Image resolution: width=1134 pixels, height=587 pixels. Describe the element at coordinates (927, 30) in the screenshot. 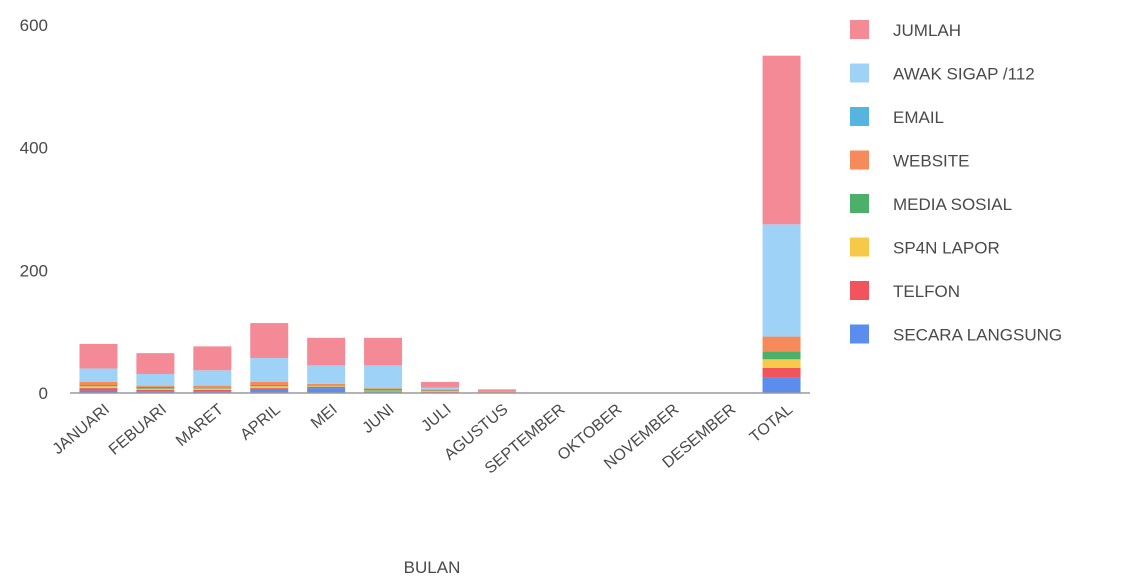

I see `legend-label: JUMLAH` at that location.